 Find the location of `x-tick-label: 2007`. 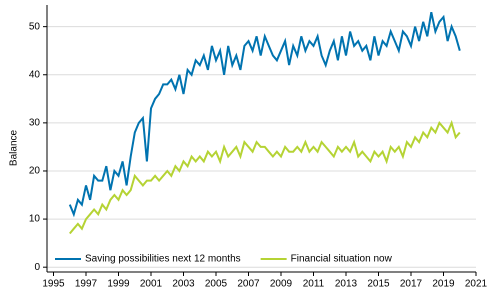

x-tick-label: 2007 is located at coordinates (248, 284).